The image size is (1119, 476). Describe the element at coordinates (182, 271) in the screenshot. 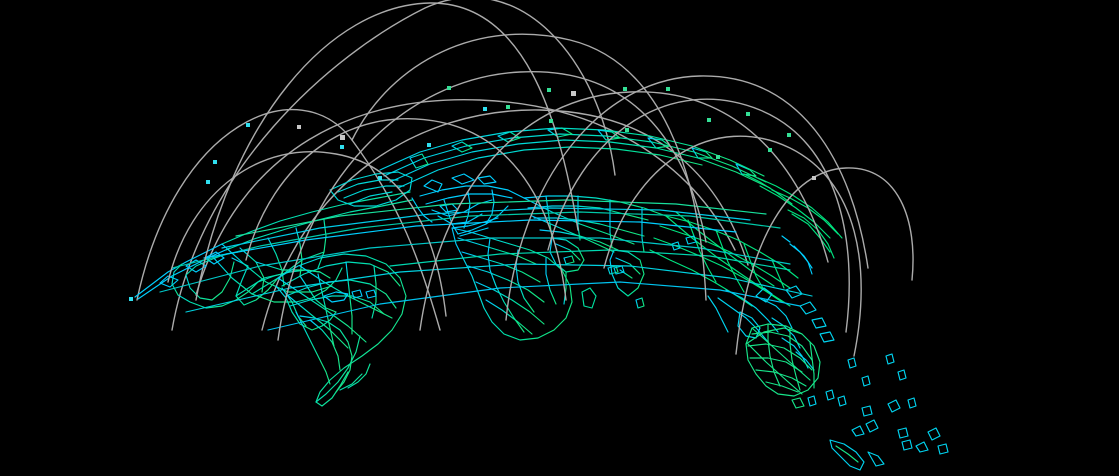

I see `region-alaska` at that location.